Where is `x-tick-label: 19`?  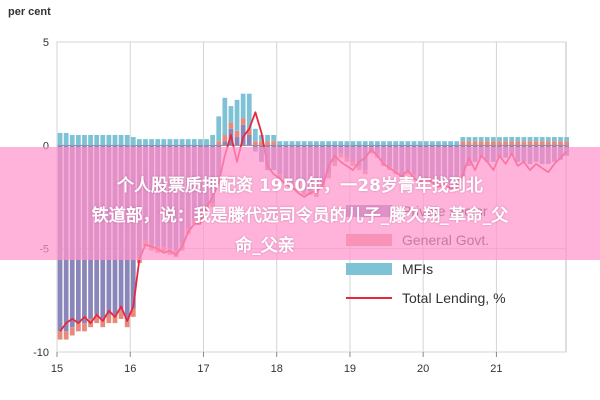
x-tick-label: 19 is located at coordinates (350, 369).